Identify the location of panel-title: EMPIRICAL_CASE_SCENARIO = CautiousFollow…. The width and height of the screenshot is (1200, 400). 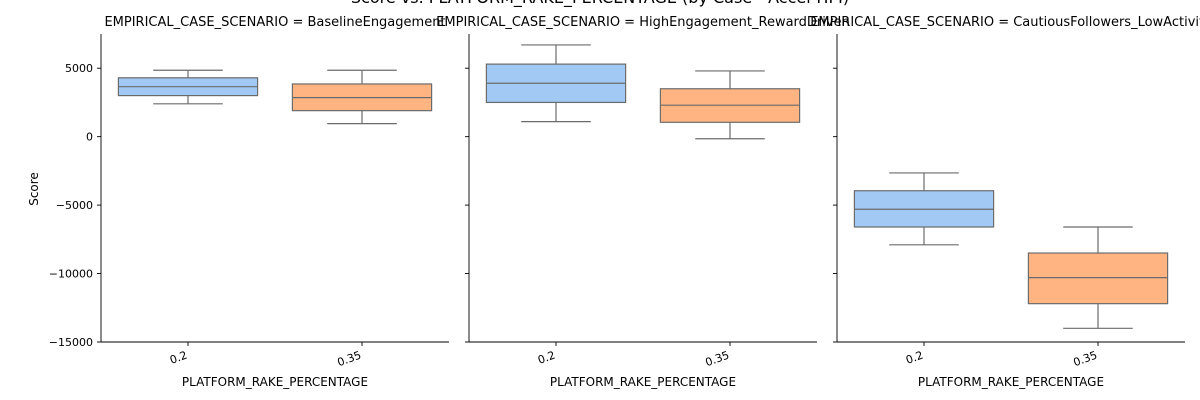
(1005, 22).